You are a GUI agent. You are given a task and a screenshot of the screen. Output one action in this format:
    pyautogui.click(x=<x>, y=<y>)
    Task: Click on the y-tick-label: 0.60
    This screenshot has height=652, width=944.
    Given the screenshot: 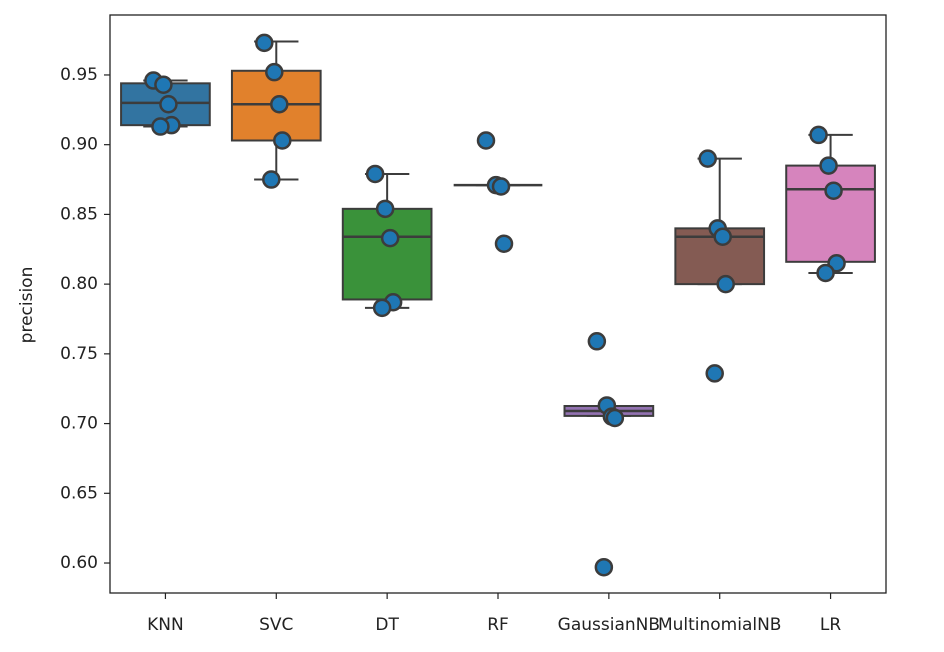 What is the action you would take?
    pyautogui.click(x=79, y=563)
    